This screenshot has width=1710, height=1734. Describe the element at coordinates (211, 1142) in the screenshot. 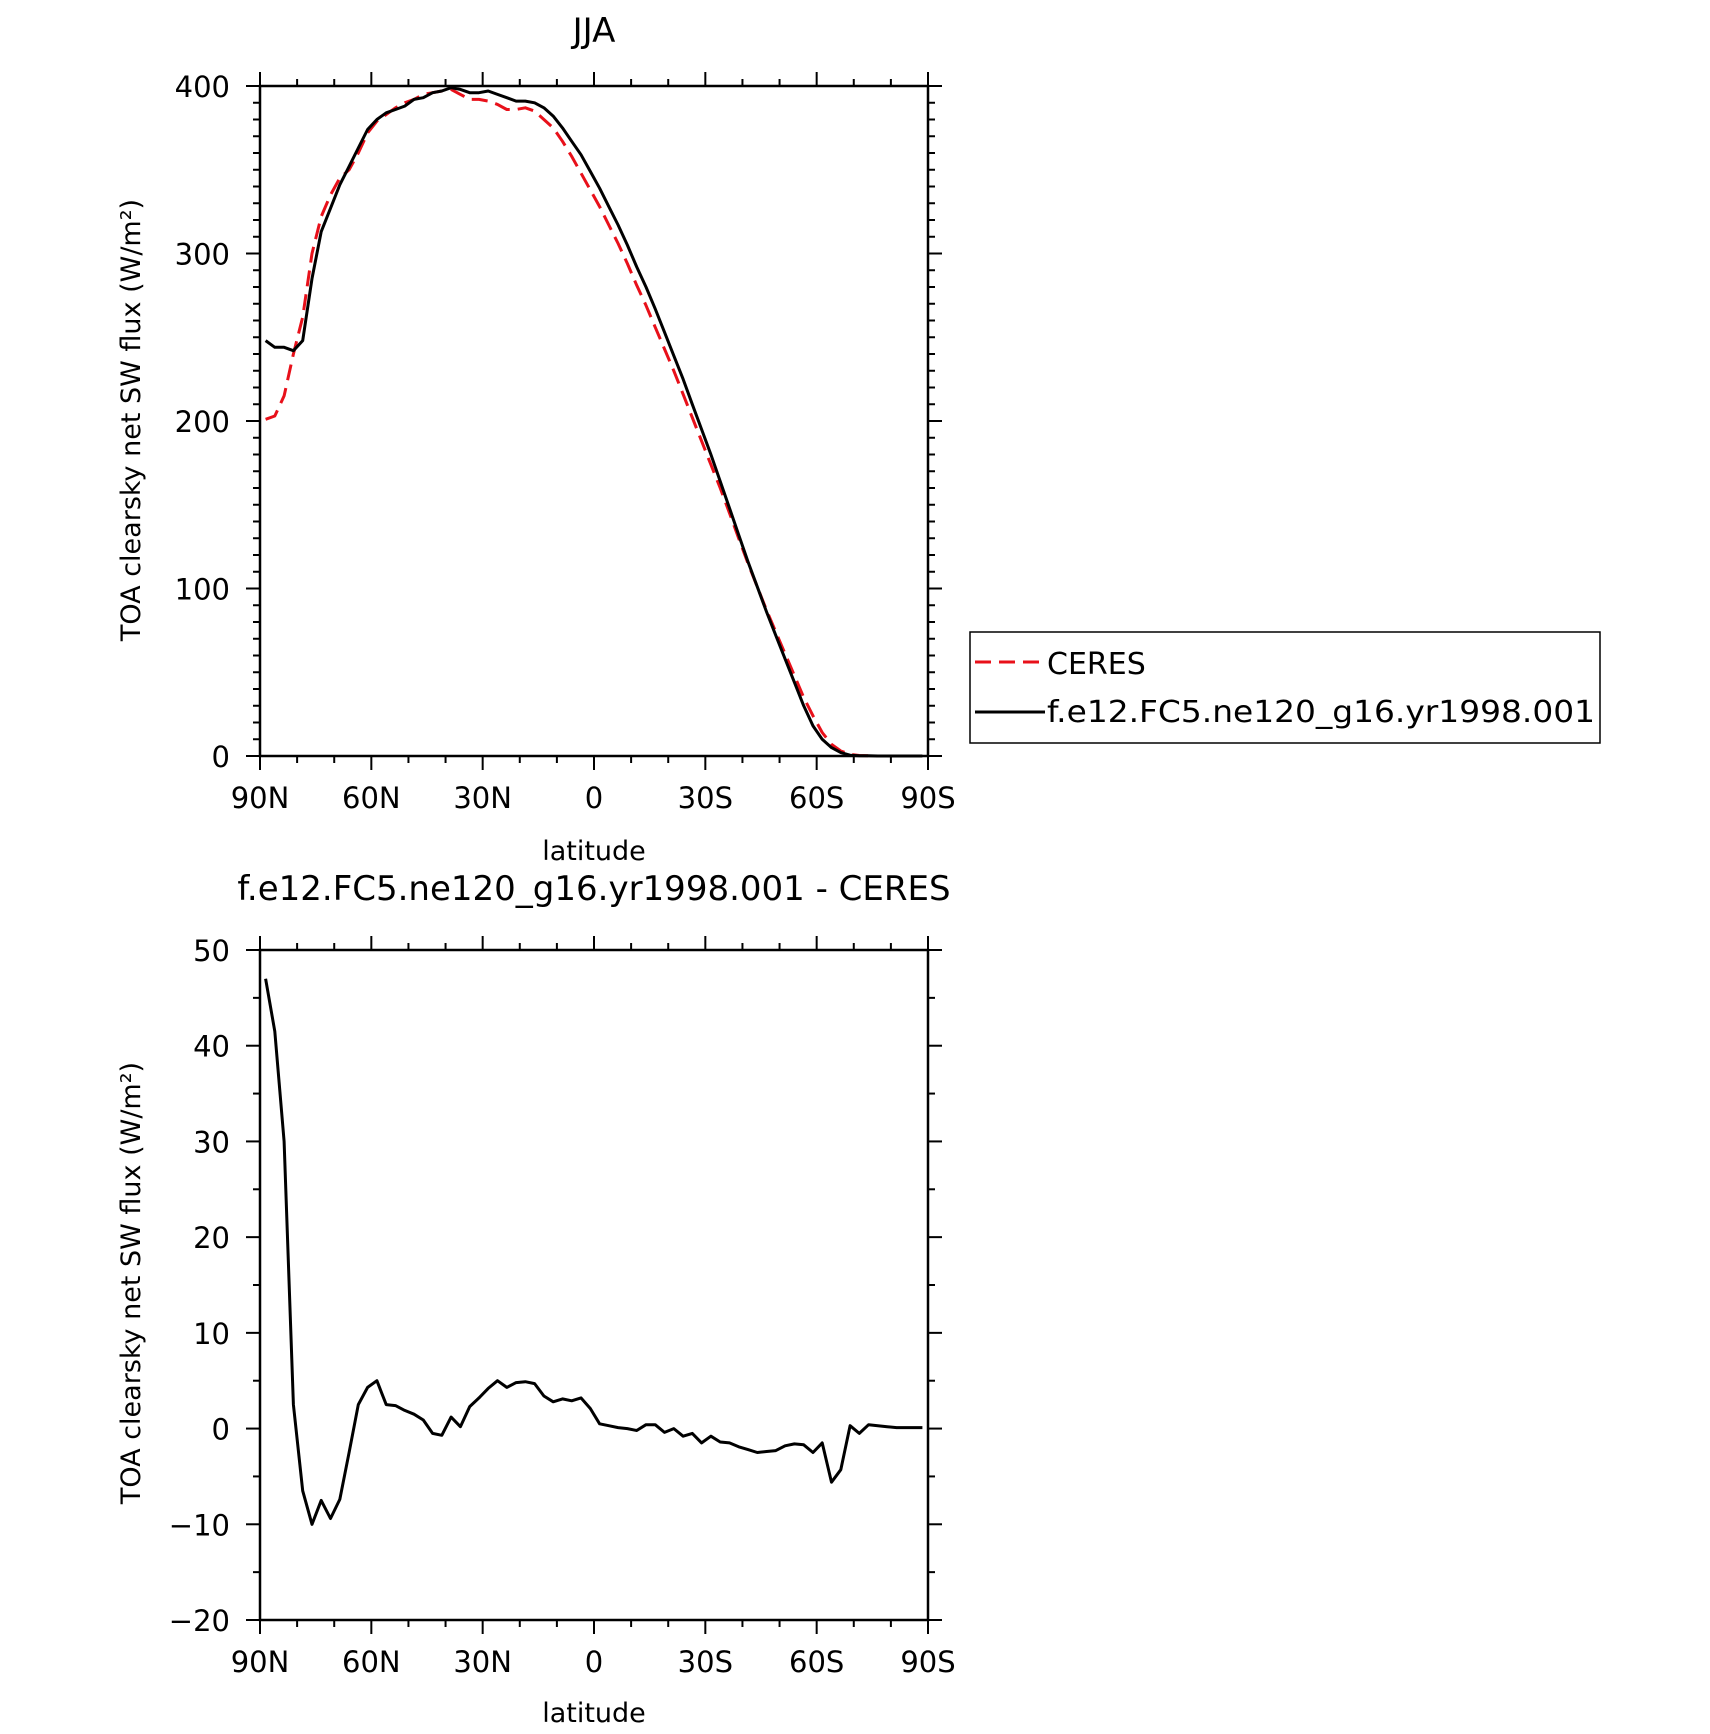

I see `y-tick-label: 30` at that location.